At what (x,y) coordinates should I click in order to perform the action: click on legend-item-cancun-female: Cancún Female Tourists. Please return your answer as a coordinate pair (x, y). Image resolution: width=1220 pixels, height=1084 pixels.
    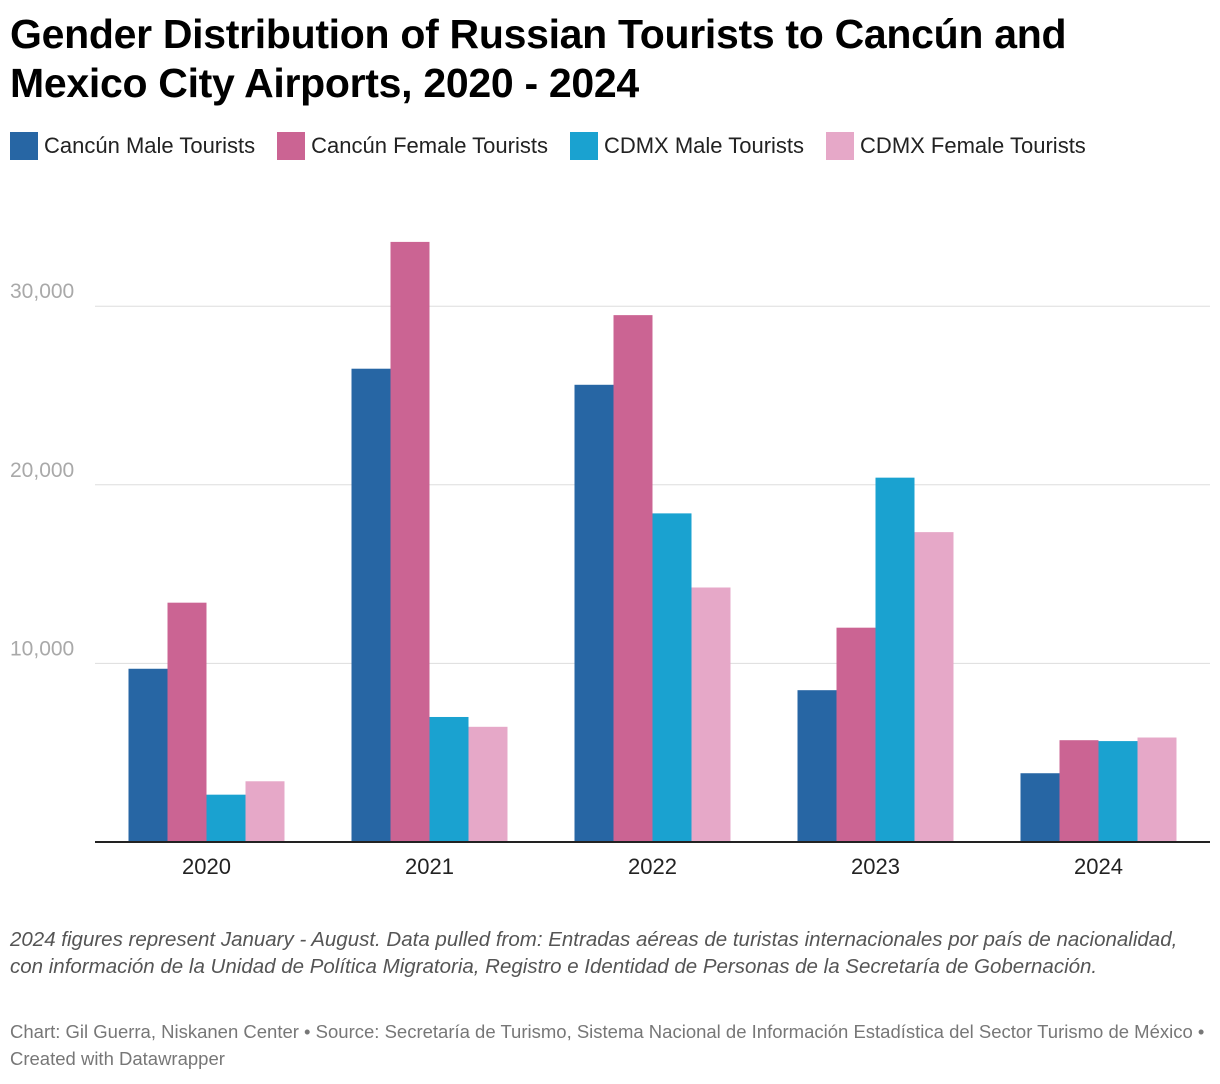
    Looking at the image, I should click on (412, 146).